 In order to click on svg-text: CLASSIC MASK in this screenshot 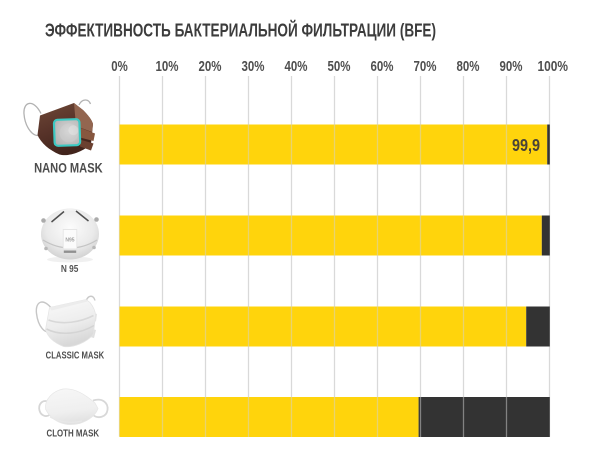, I will do `click(75, 355)`.